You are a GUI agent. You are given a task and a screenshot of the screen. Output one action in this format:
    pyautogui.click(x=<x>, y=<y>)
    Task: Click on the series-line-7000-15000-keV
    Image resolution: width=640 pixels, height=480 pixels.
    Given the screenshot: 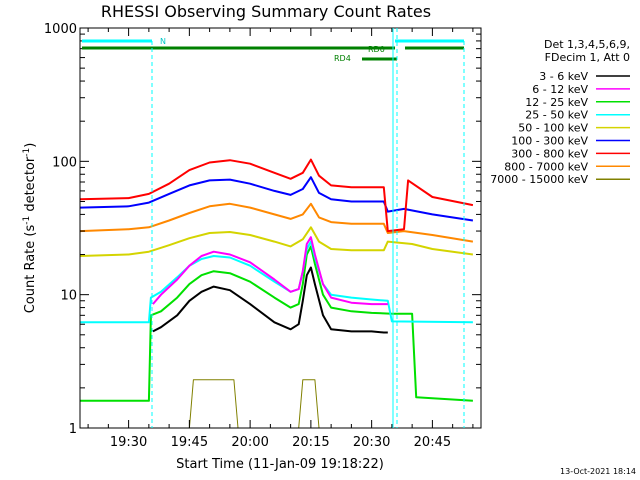 What is the action you would take?
    pyautogui.click(x=254, y=404)
    